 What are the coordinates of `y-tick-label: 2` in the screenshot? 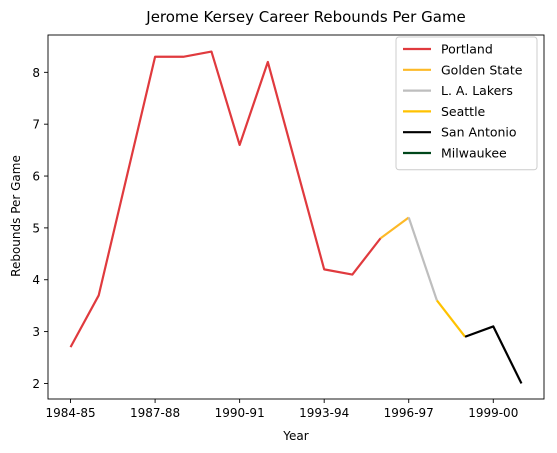 It's located at (36, 384).